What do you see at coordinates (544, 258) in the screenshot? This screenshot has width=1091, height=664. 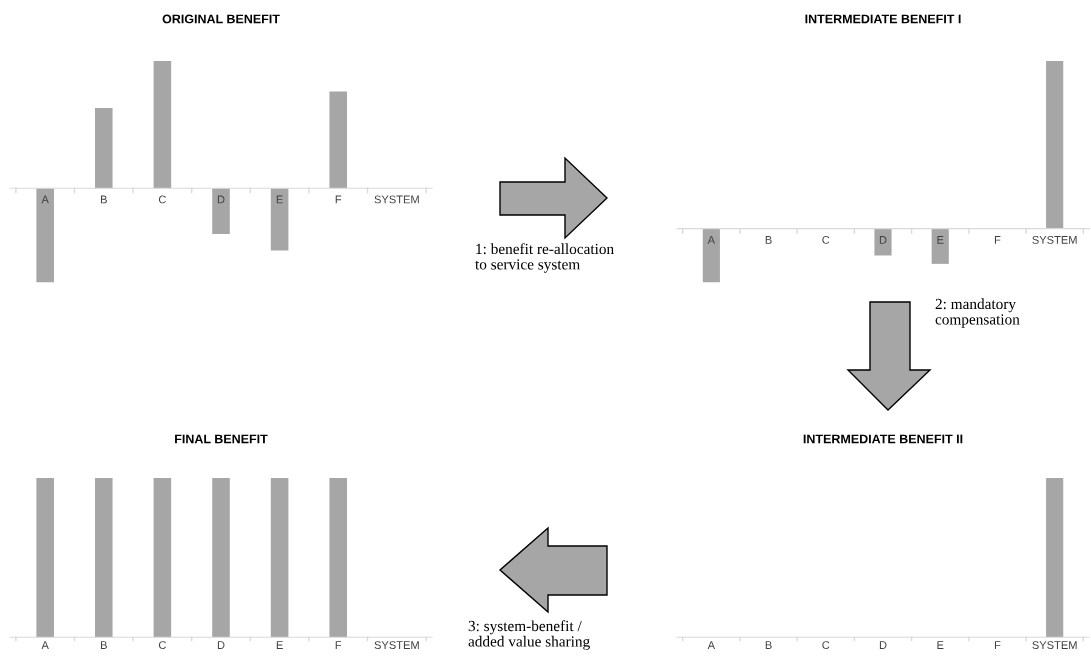 I see `text: 1: benefit re-allocation to service system` at bounding box center [544, 258].